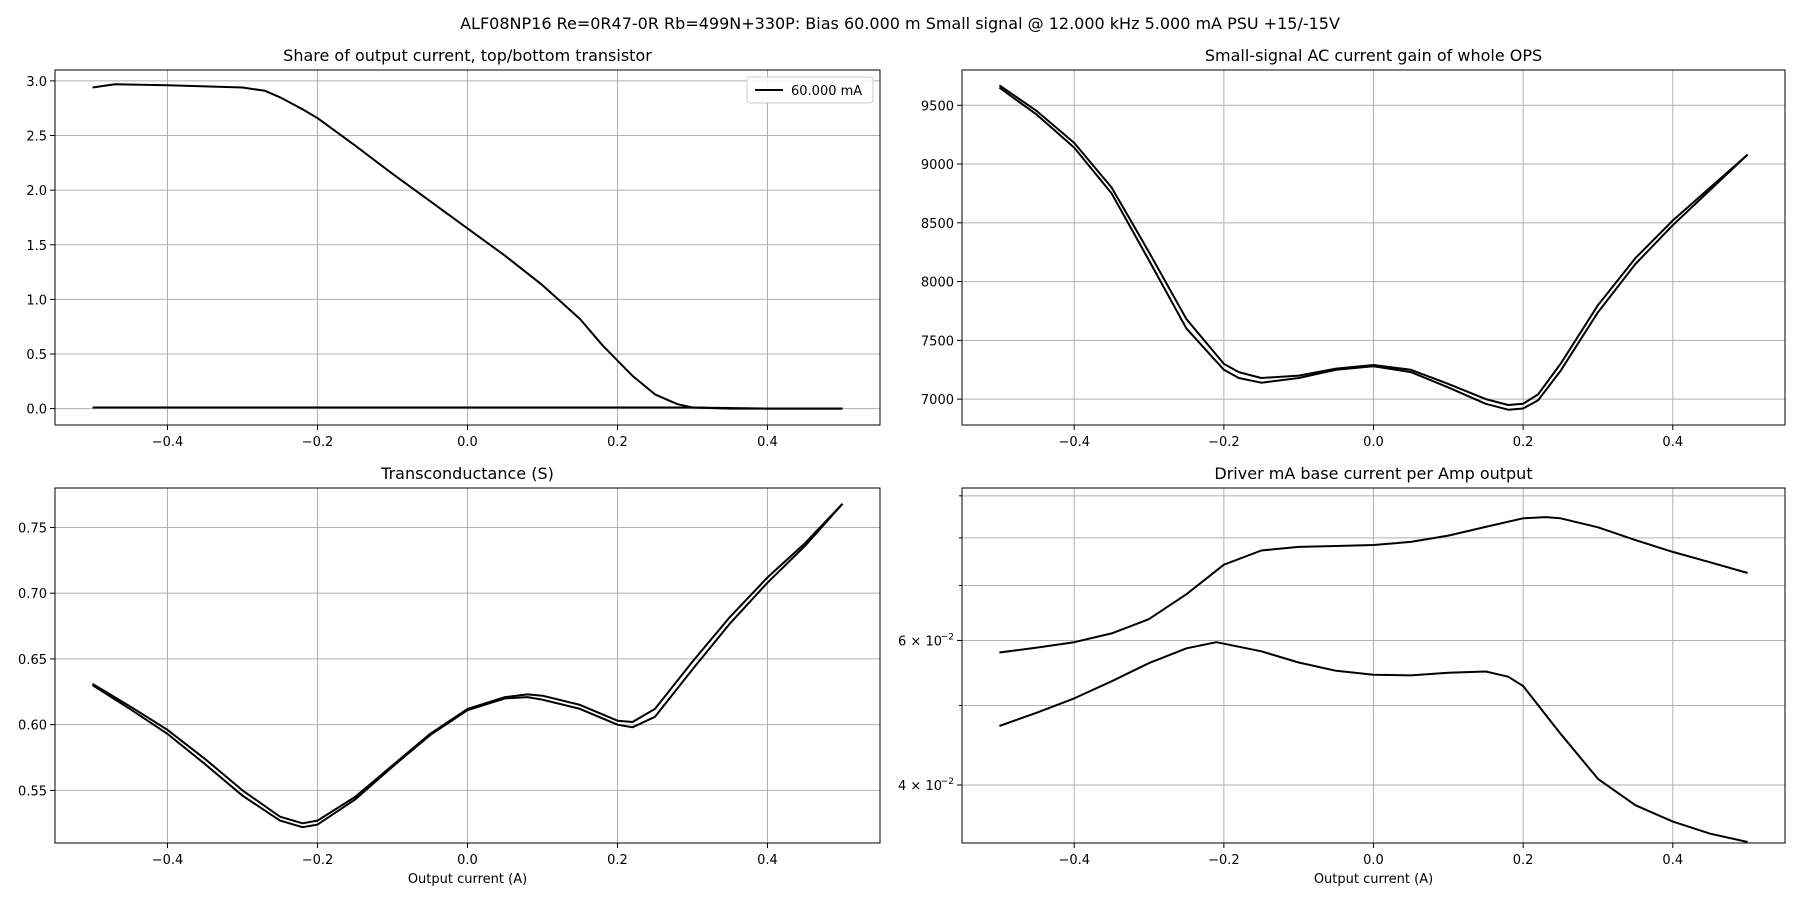 The width and height of the screenshot is (1800, 900). What do you see at coordinates (36, 355) in the screenshot?
I see `y-tick-label: 0.5` at bounding box center [36, 355].